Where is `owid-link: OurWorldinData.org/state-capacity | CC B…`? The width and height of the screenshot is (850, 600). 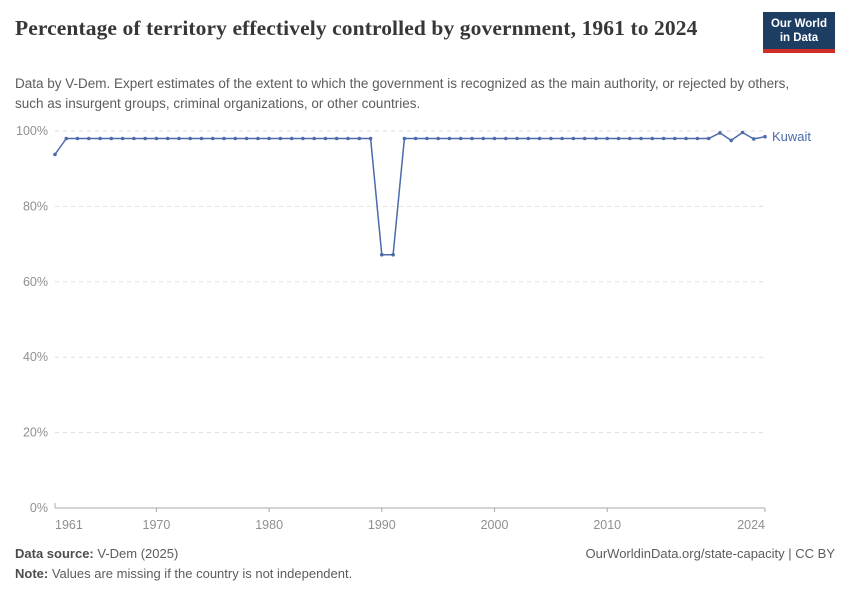 owid-link: OurWorldinData.org/state-capacity | CC B… is located at coordinates (710, 553).